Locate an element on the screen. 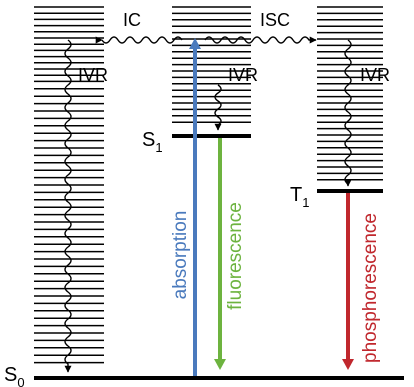 This screenshot has height=387, width=414. phosphorescence-arrow-head is located at coordinates (348, 364).